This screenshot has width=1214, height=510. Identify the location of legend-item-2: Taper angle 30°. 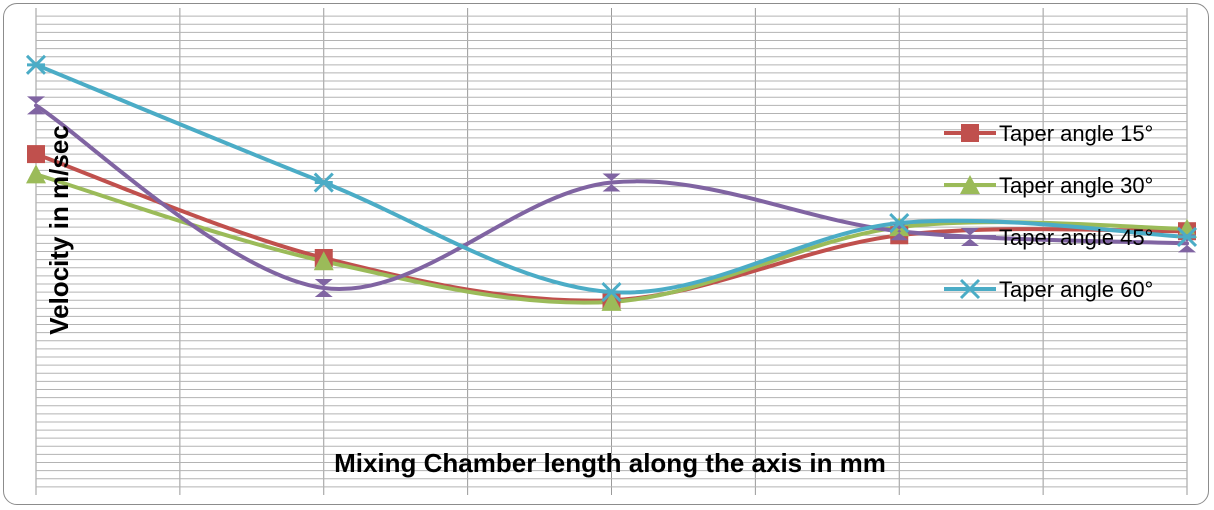
(1048, 185).